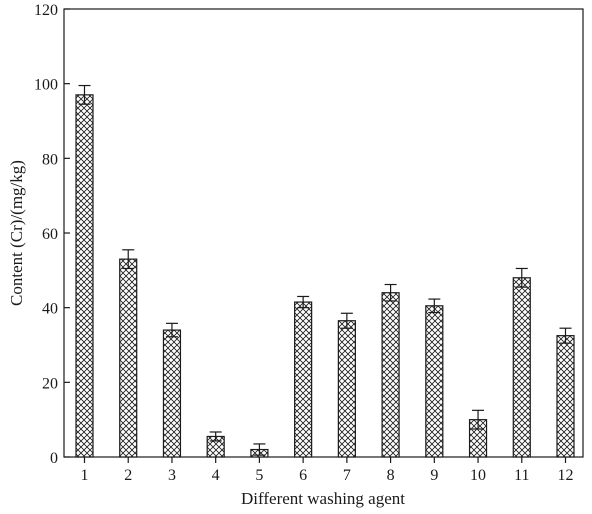 The image size is (592, 514). What do you see at coordinates (478, 475) in the screenshot?
I see `x-tick-label: 10` at bounding box center [478, 475].